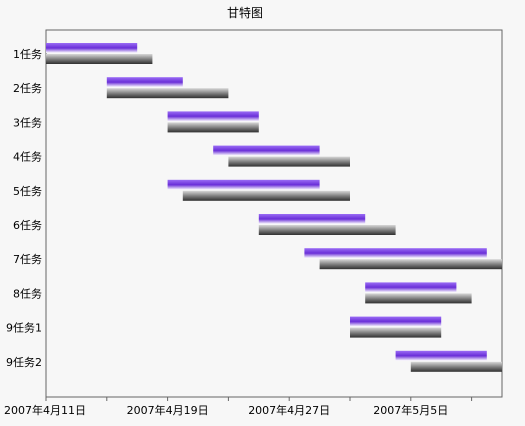  What do you see at coordinates (27, 191) in the screenshot?
I see `y-tick-label: 5任务` at bounding box center [27, 191].